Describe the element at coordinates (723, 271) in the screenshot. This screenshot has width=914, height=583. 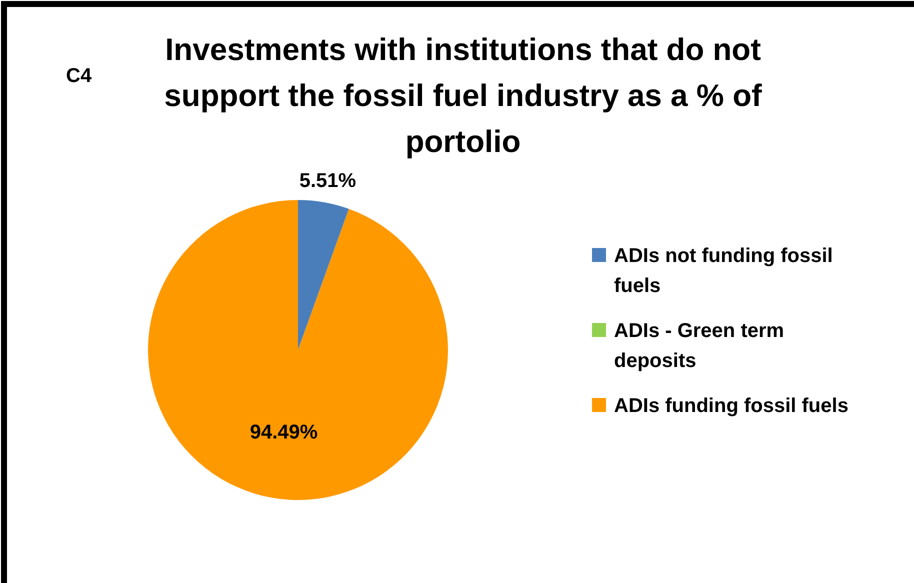
I see `legend-label: ADIs not funding fossil fuels` at that location.